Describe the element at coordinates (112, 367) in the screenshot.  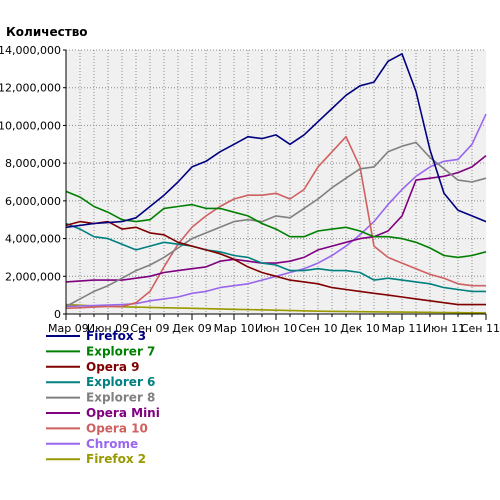
I see `legend-label-opera-9: Opera 9` at that location.